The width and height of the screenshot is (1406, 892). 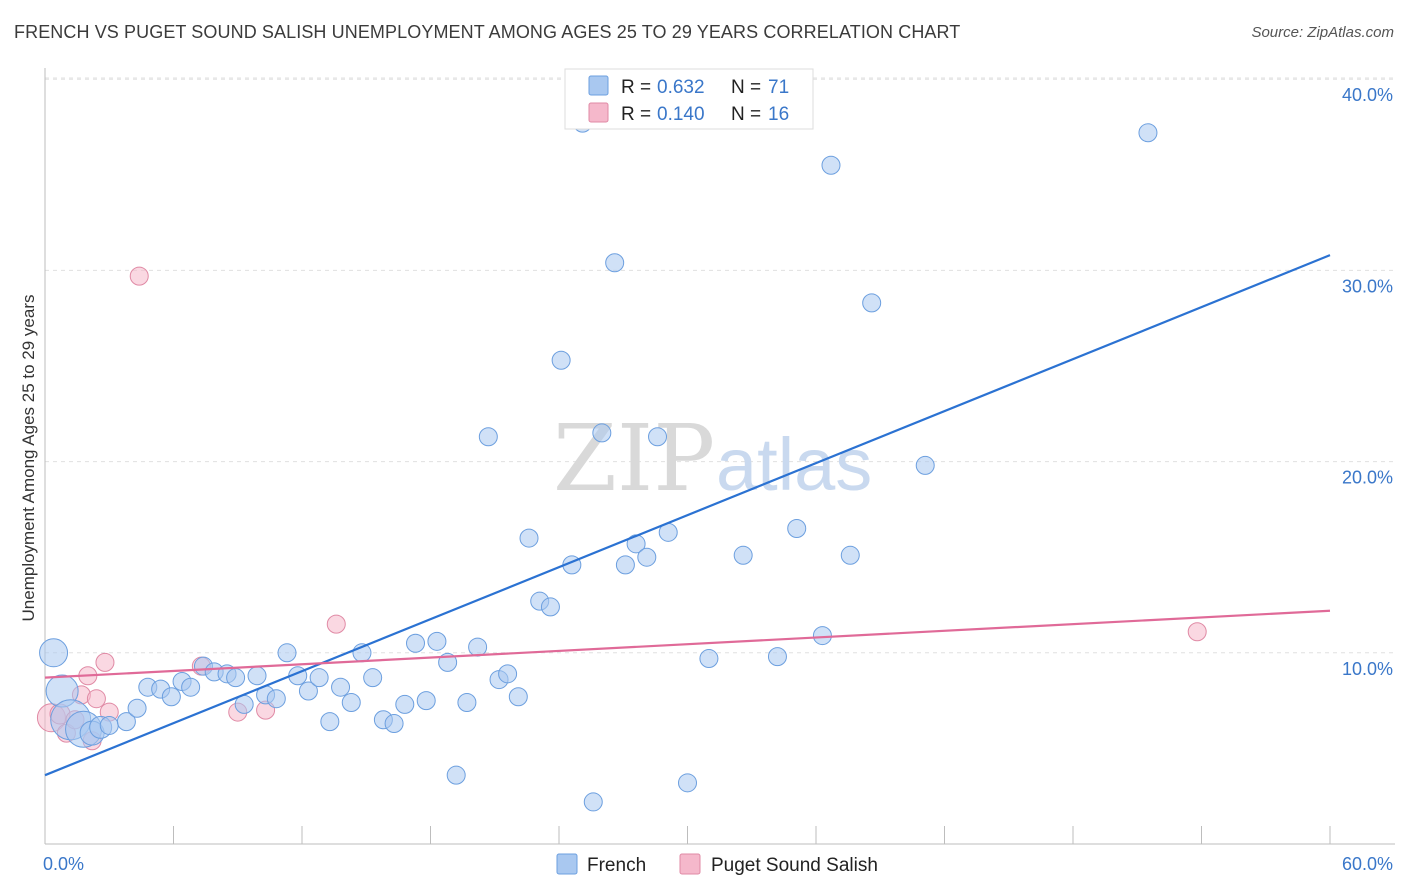 I want to click on source-credit: Source: ZipAtlas.com, so click(x=1322, y=32).